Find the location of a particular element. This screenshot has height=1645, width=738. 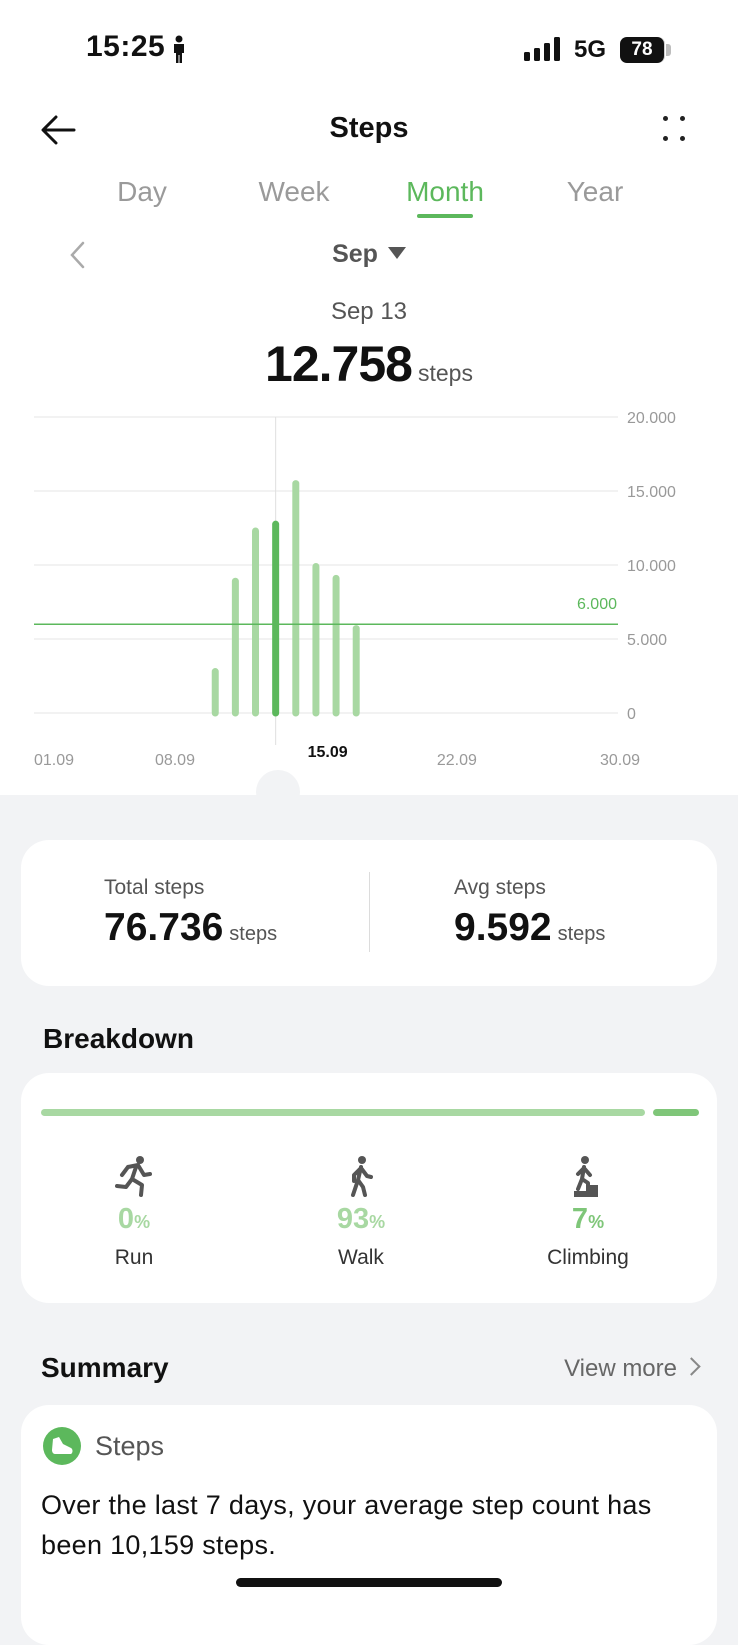

avg-steps-unit: steps is located at coordinates (581, 934).